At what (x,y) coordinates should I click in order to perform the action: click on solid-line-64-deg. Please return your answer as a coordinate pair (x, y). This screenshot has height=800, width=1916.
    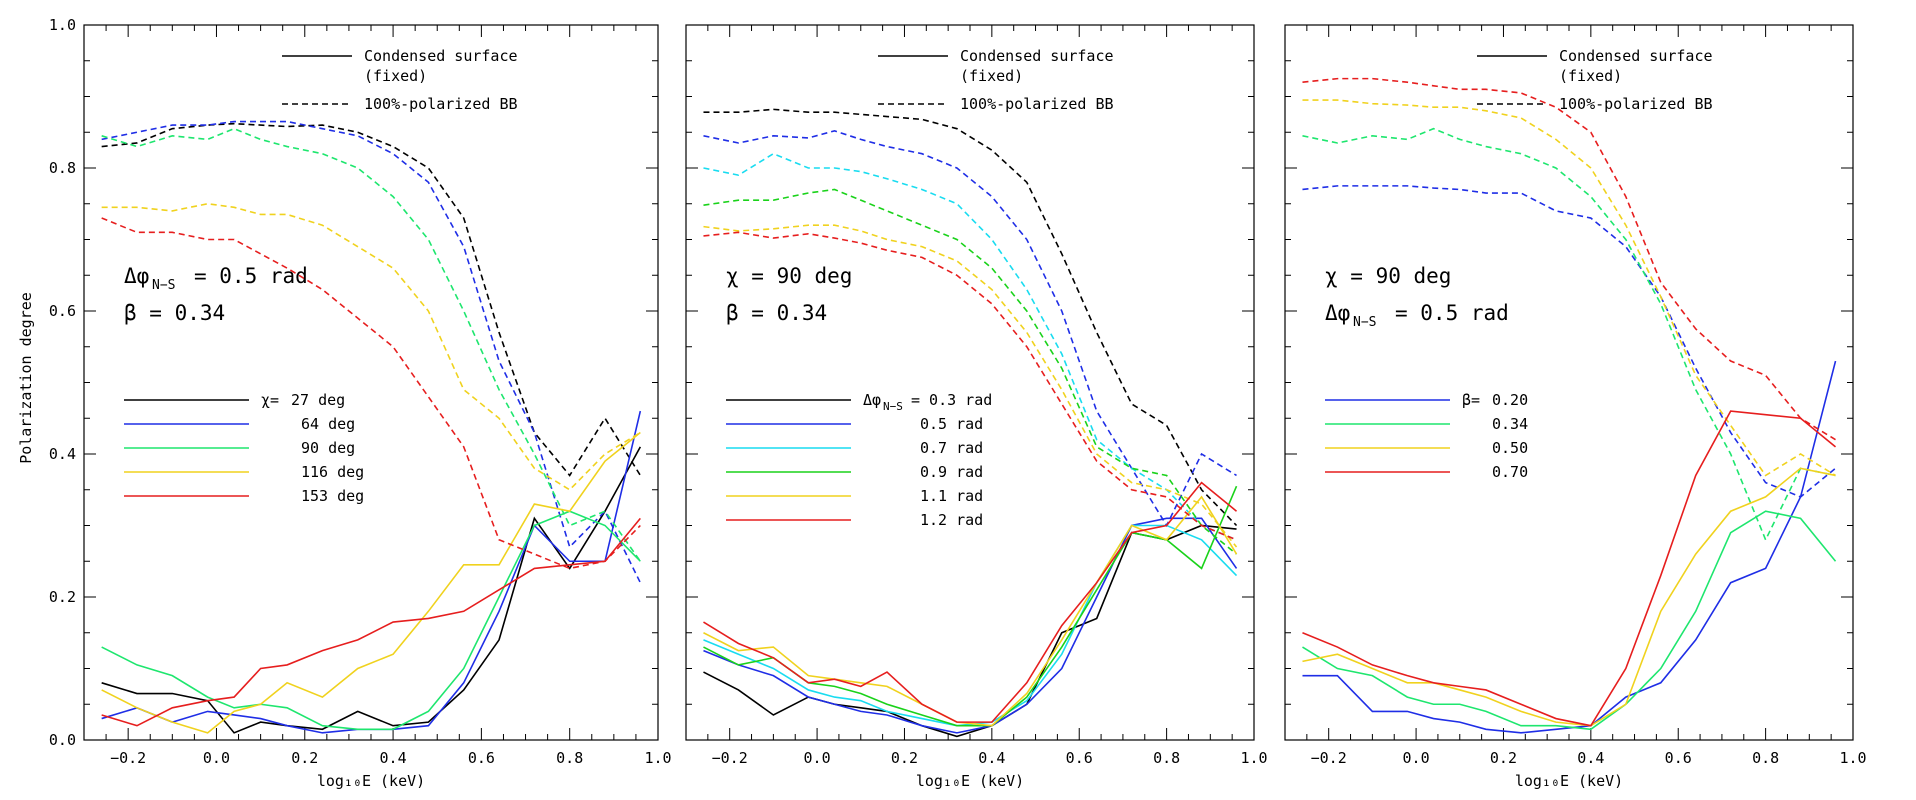
    Looking at the image, I should click on (371, 572).